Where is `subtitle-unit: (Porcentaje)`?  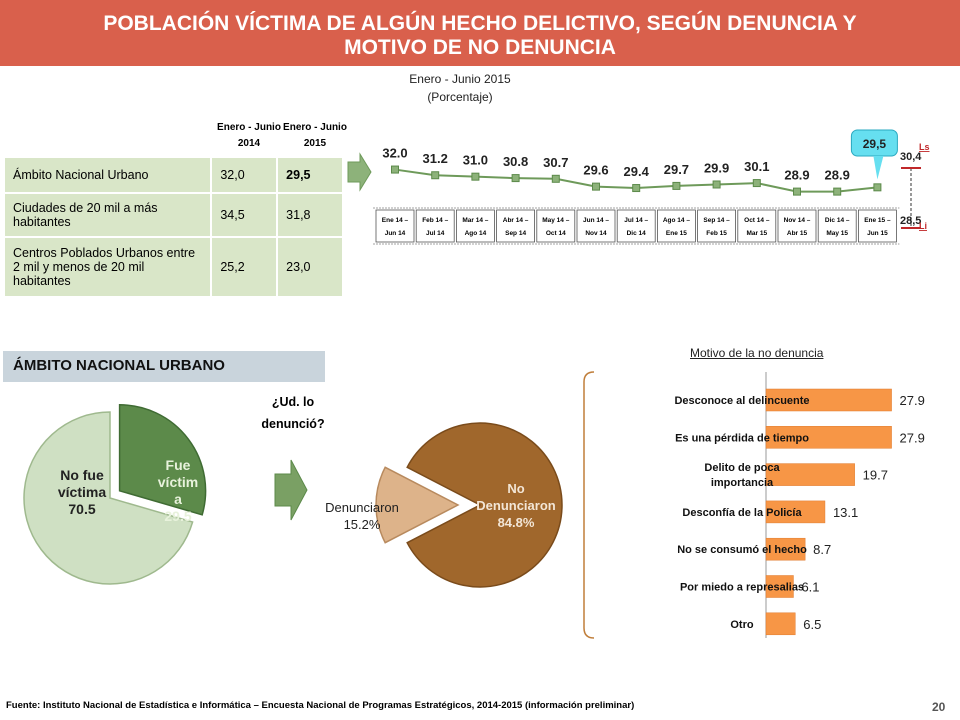
subtitle-unit: (Porcentaje) is located at coordinates (460, 97).